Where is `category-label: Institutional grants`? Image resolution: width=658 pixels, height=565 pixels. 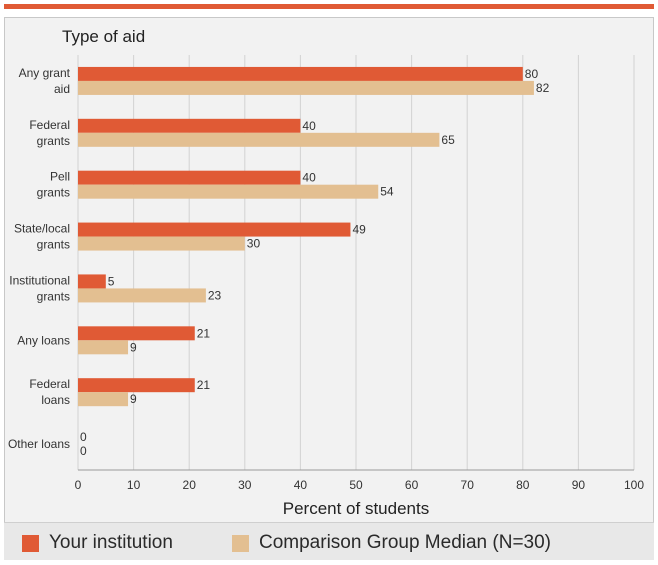
category-label: Institutional grants is located at coordinates (39, 288).